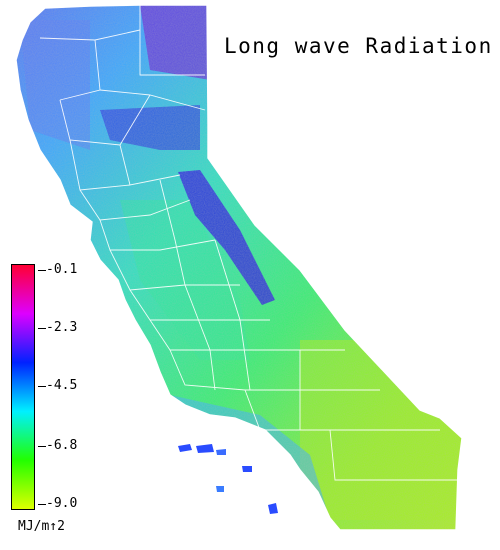 This screenshot has width=500, height=550. Describe the element at coordinates (62, 446) in the screenshot. I see `legend-tick-label: -6.8` at that location.